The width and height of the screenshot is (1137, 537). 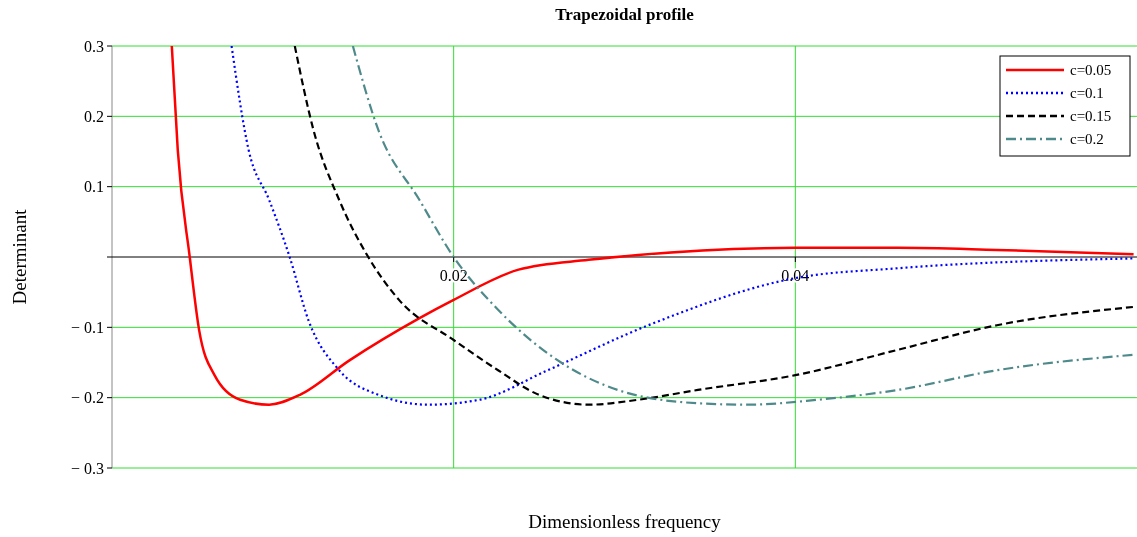 What do you see at coordinates (625, 521) in the screenshot?
I see `x-axis-title: Dimensionless frequency` at bounding box center [625, 521].